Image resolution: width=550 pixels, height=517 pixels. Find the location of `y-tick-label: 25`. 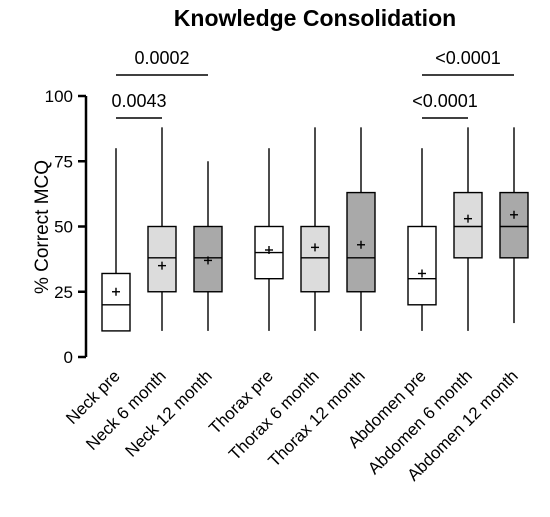

y-tick-label: 25 is located at coordinates (63, 292).